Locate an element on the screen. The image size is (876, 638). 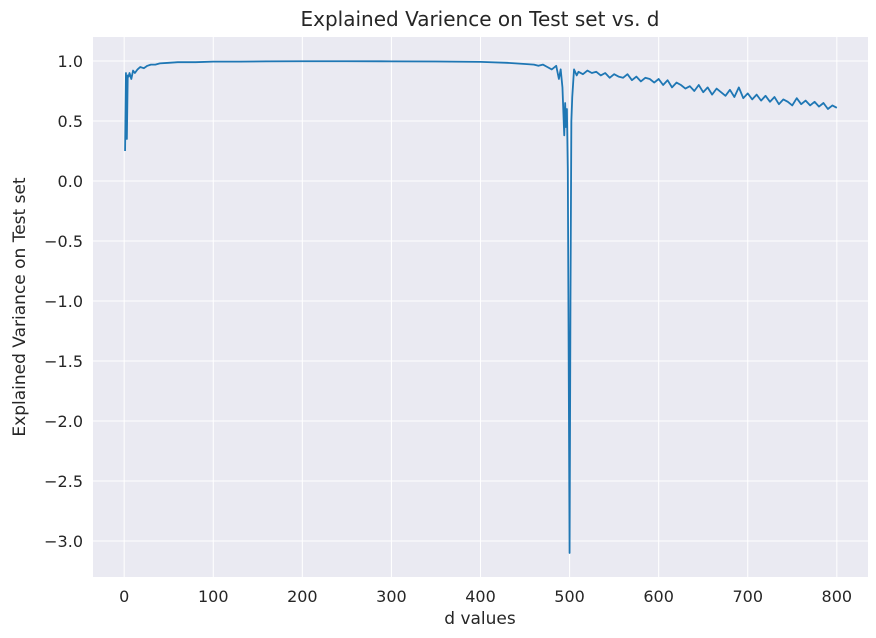
x-tick-label: 200 is located at coordinates (302, 596).